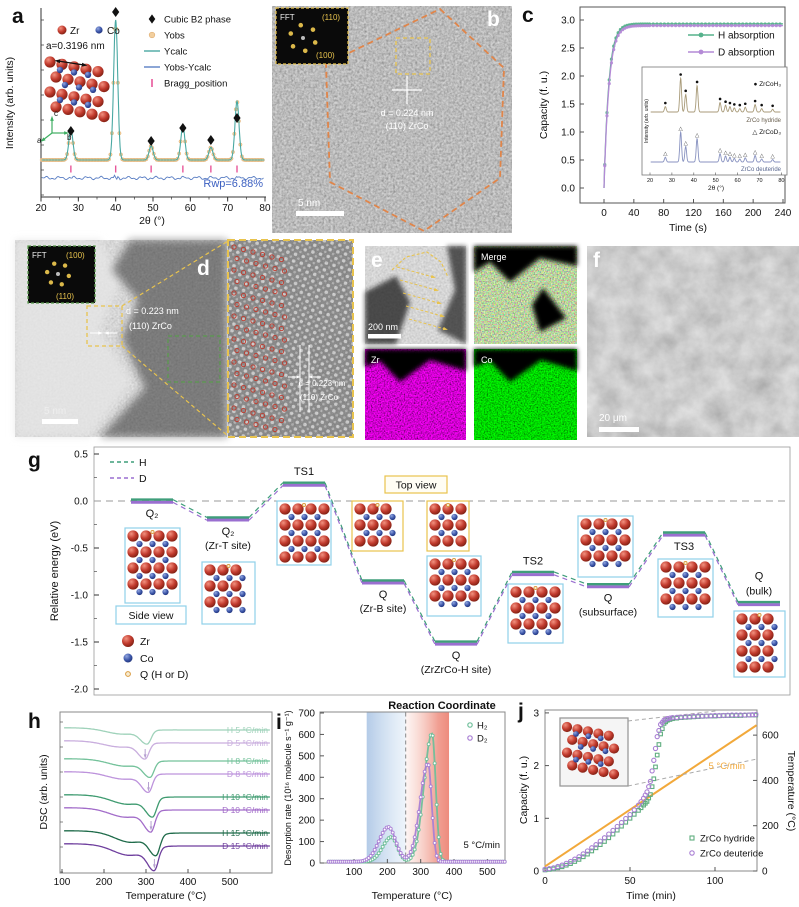 The width and height of the screenshot is (799, 907). Describe the element at coordinates (759, 591) in the screenshot. I see `svg-text: (bulk)` at that location.